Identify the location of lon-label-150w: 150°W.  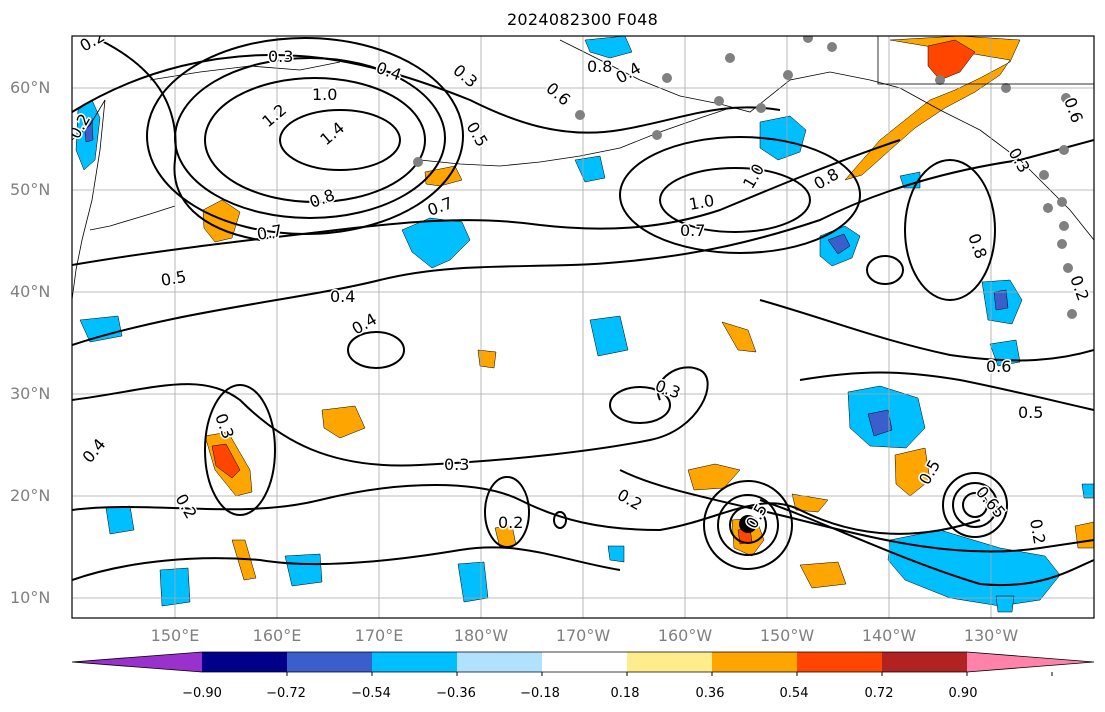
(787, 635).